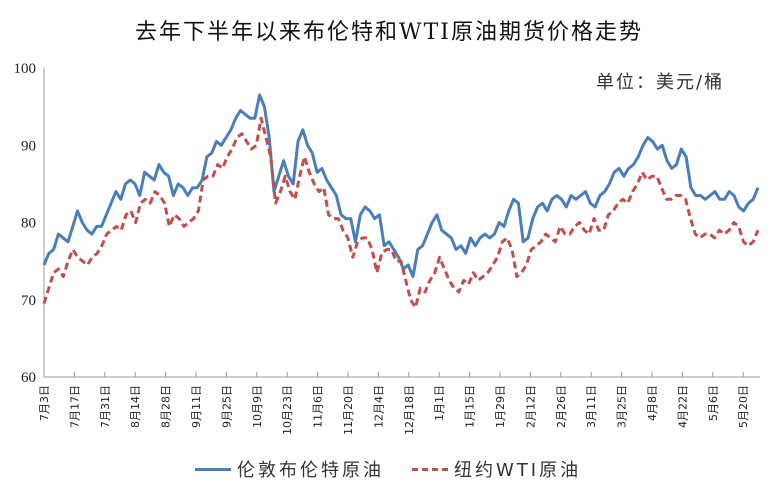 Image resolution: width=778 pixels, height=500 pixels. I want to click on legend-label-brent: 伦敦布伦特原油, so click(310, 470).